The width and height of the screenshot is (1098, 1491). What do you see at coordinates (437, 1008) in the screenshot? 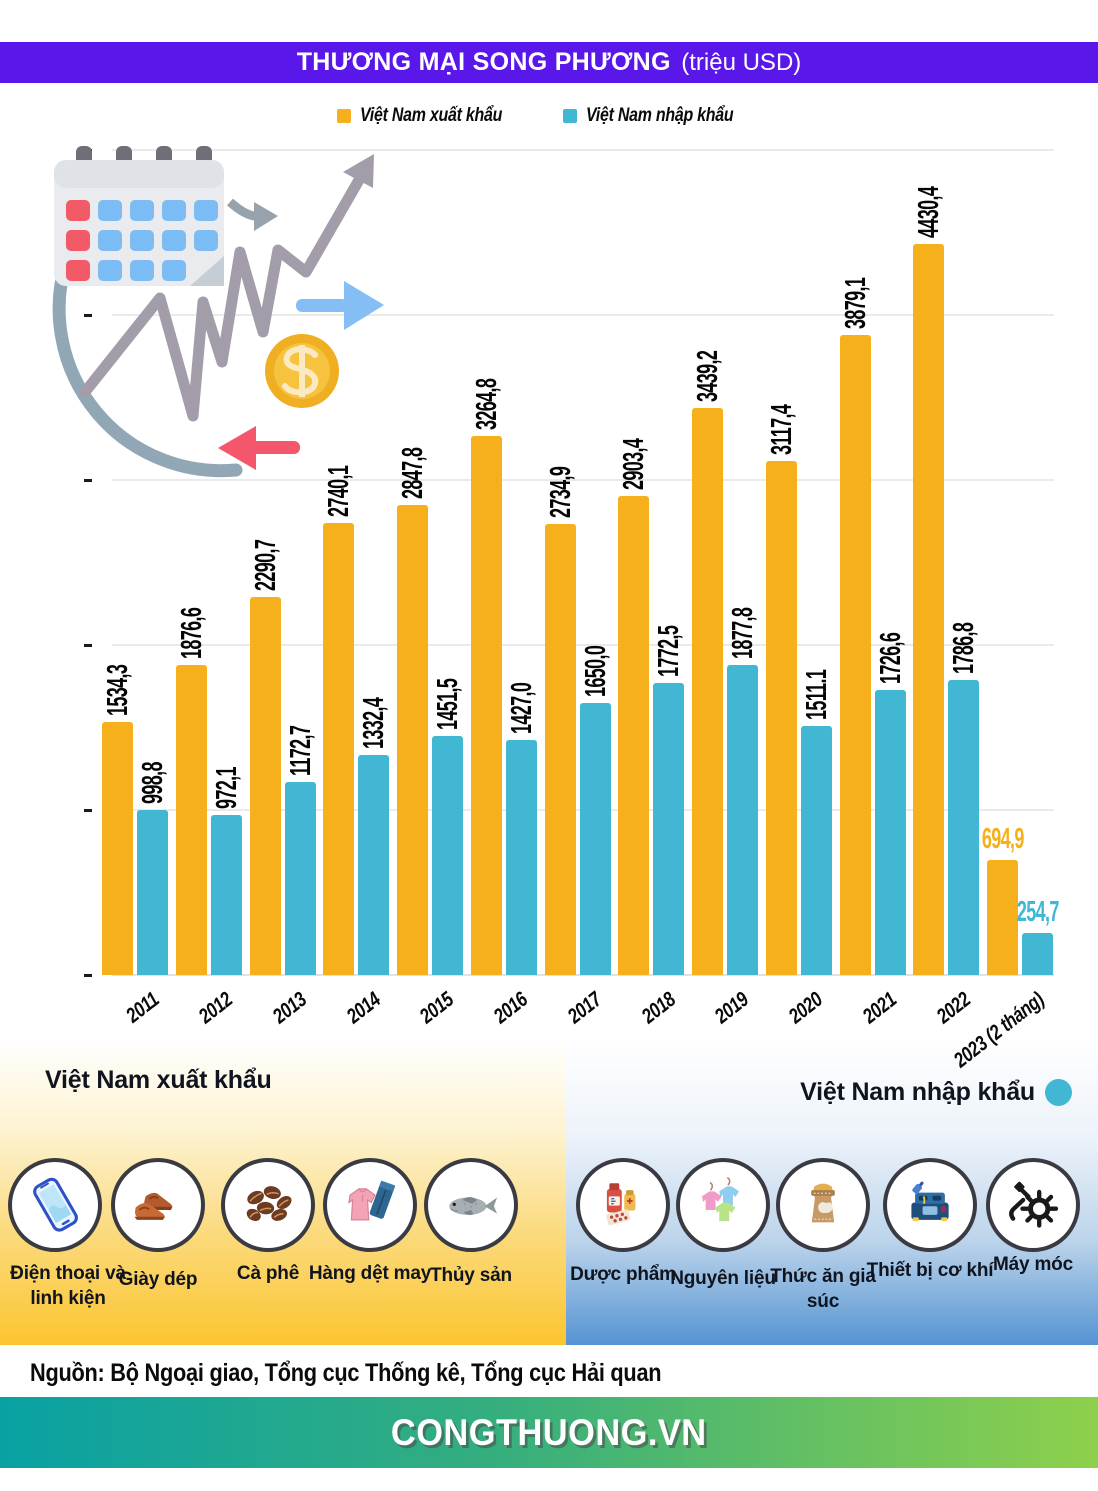
I see `x-axis-label: 2015` at bounding box center [437, 1008].